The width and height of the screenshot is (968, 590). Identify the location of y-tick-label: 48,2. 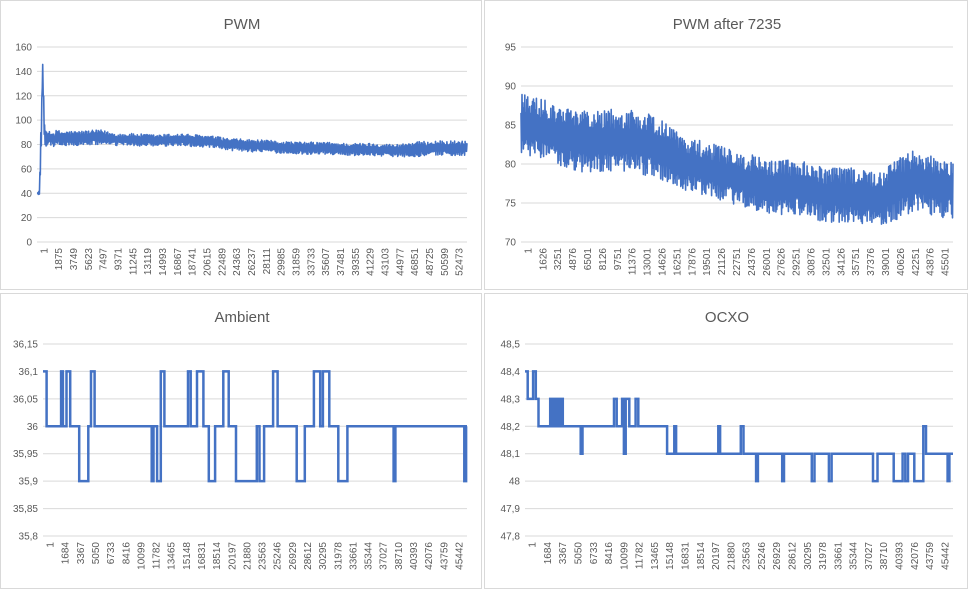
(511, 427).